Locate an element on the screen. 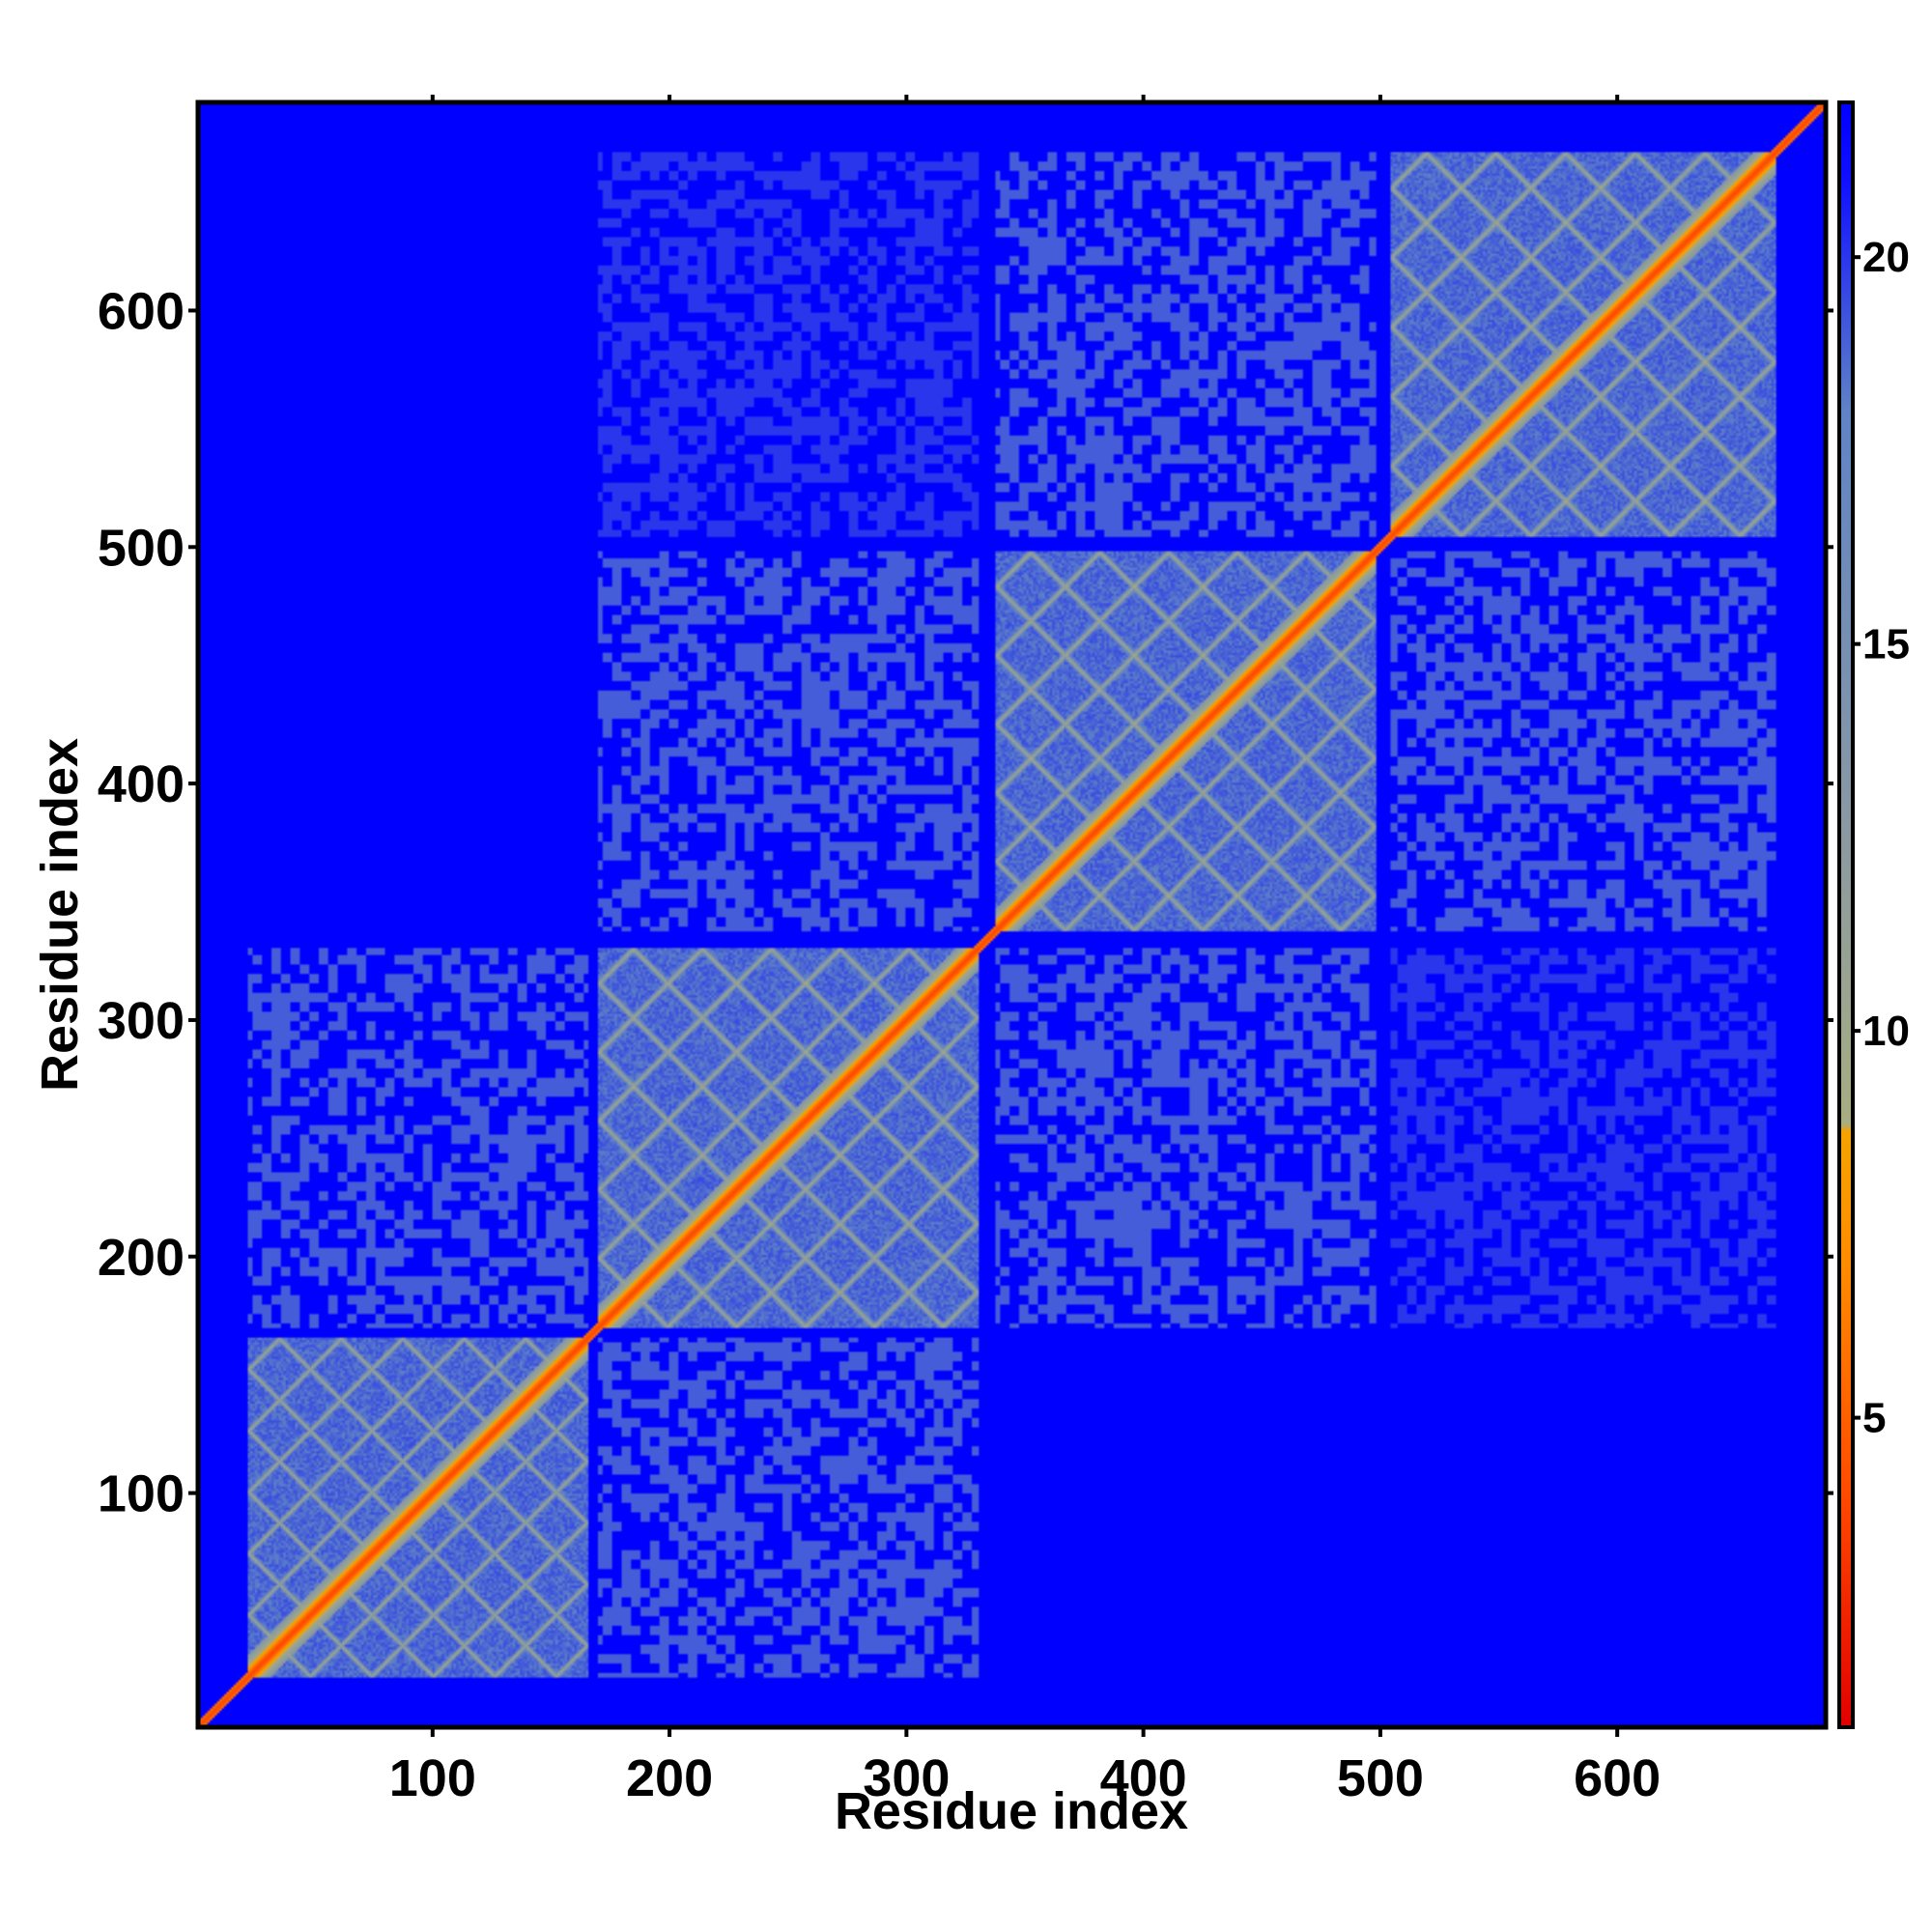 The height and width of the screenshot is (1932, 1932). y-tick-label: 500 is located at coordinates (141, 548).